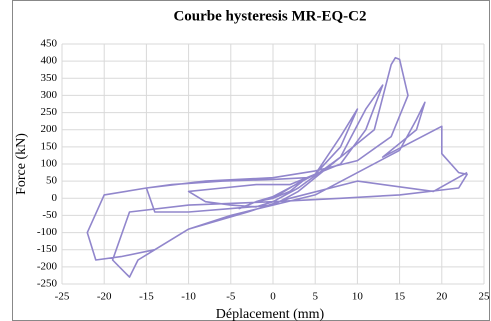 The image size is (491, 321). I want to click on x-tick-label: 25, so click(485, 297).